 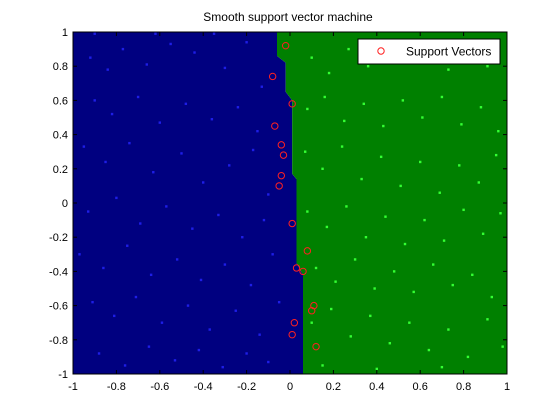 I want to click on legend: Support Vectors, so click(x=429, y=51).